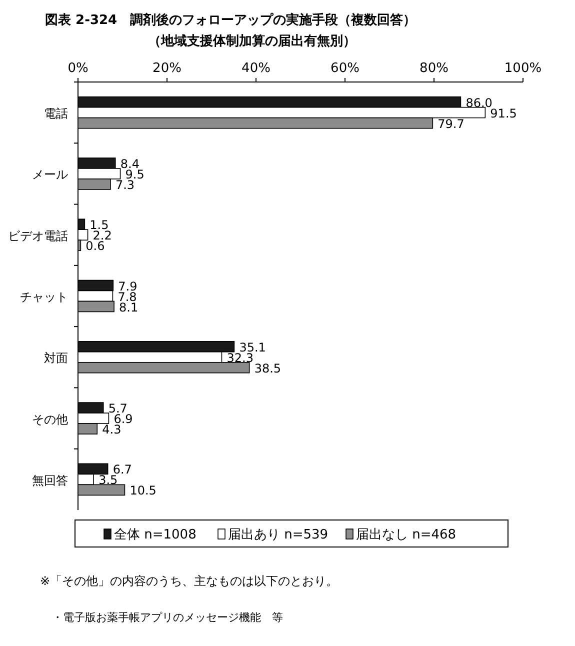  Describe the element at coordinates (44, 297) in the screenshot. I see `y-tick-label: チャット` at that location.